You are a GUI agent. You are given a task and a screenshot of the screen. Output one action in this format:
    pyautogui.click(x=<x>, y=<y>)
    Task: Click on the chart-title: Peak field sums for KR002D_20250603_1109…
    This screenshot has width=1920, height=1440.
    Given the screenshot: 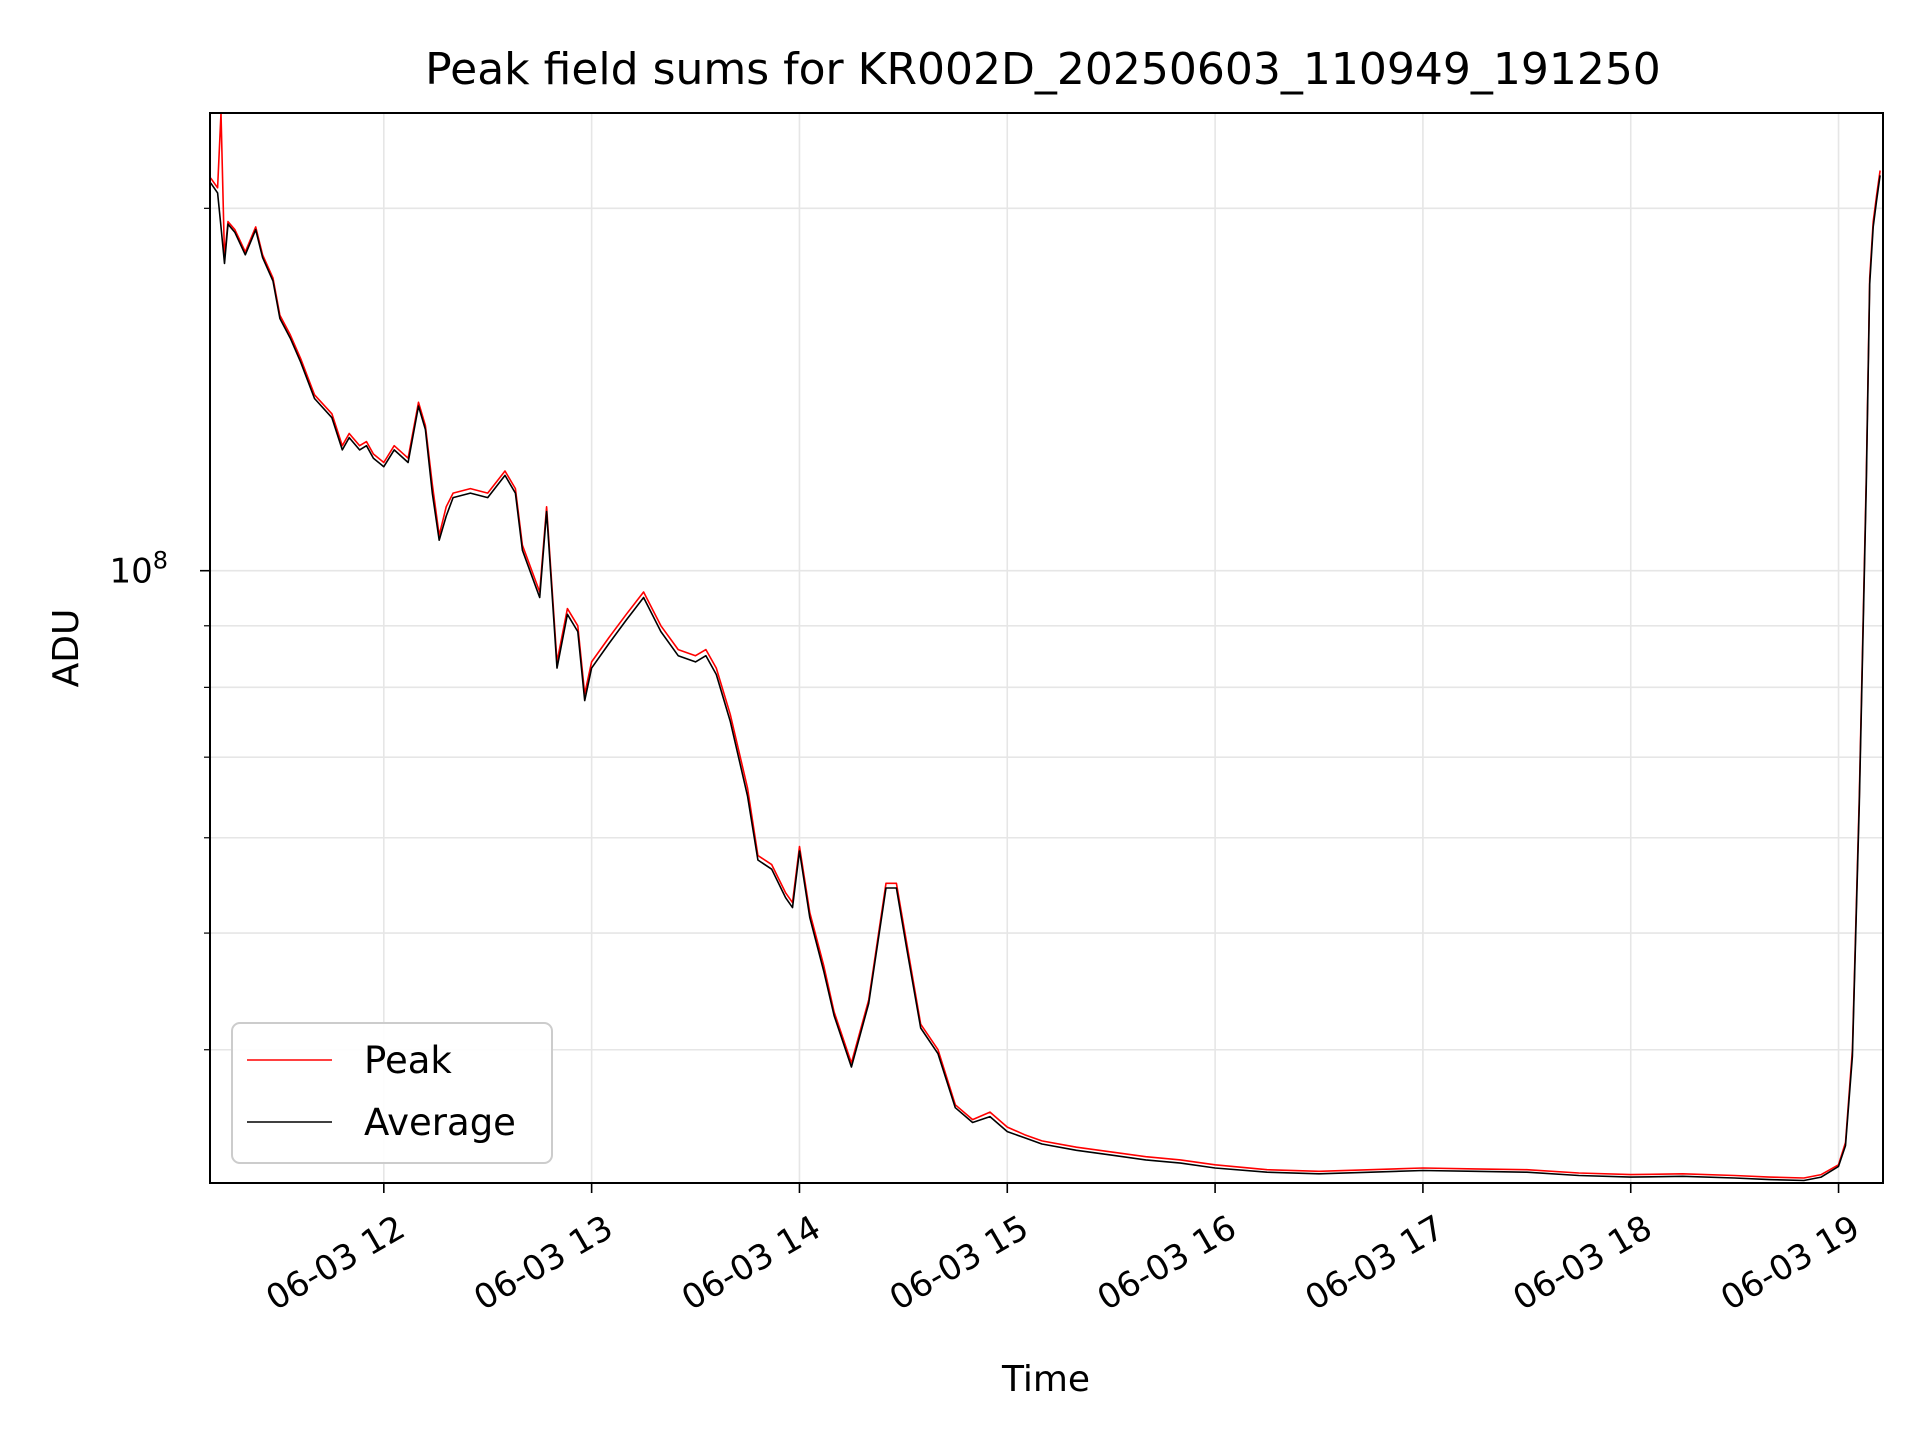 What is the action you would take?
    pyautogui.click(x=1043, y=69)
    